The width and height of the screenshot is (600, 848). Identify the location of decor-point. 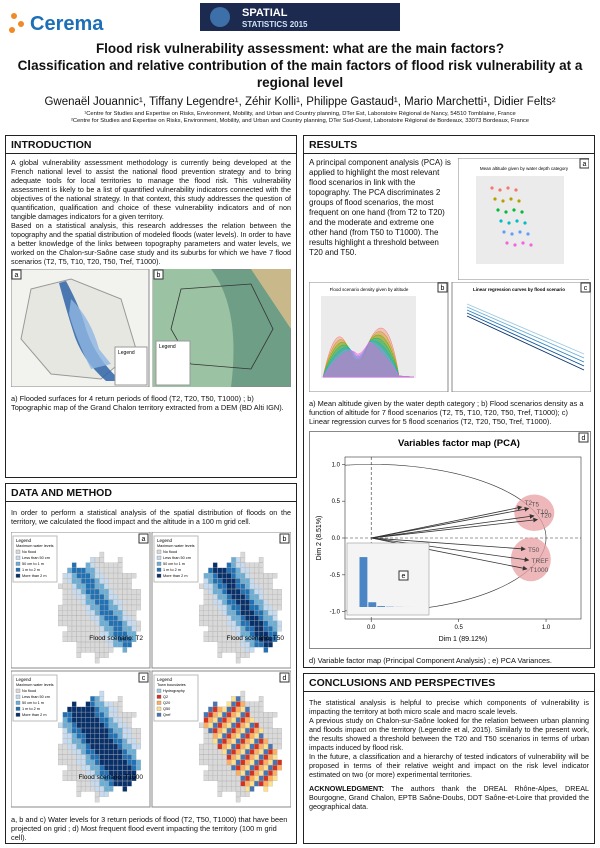
(495, 199).